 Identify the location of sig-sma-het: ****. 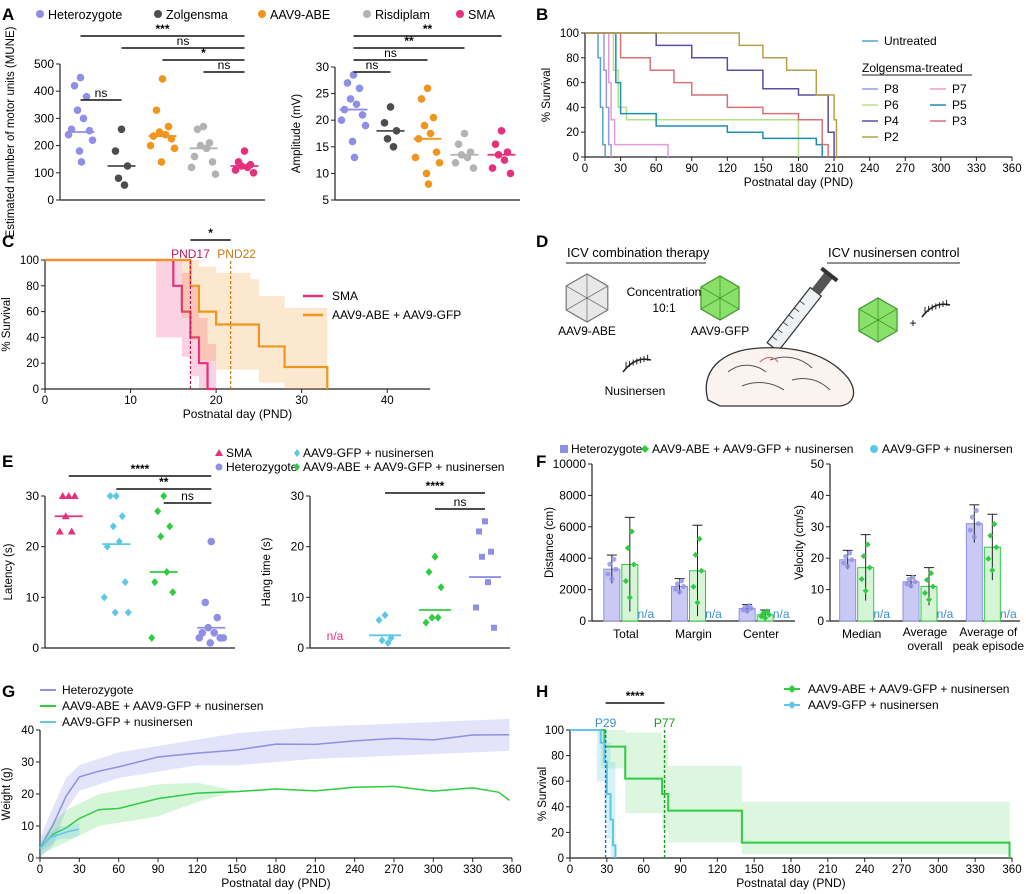
(140, 469).